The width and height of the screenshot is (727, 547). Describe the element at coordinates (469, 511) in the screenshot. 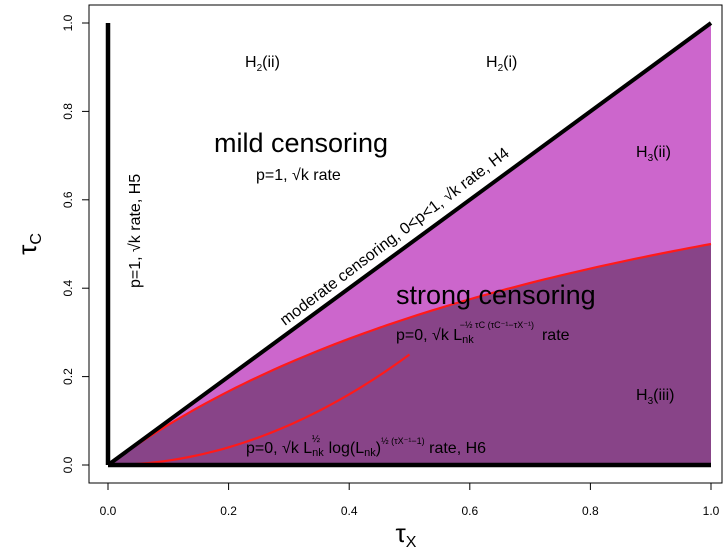

I see `x-tick-label: 0.6` at that location.